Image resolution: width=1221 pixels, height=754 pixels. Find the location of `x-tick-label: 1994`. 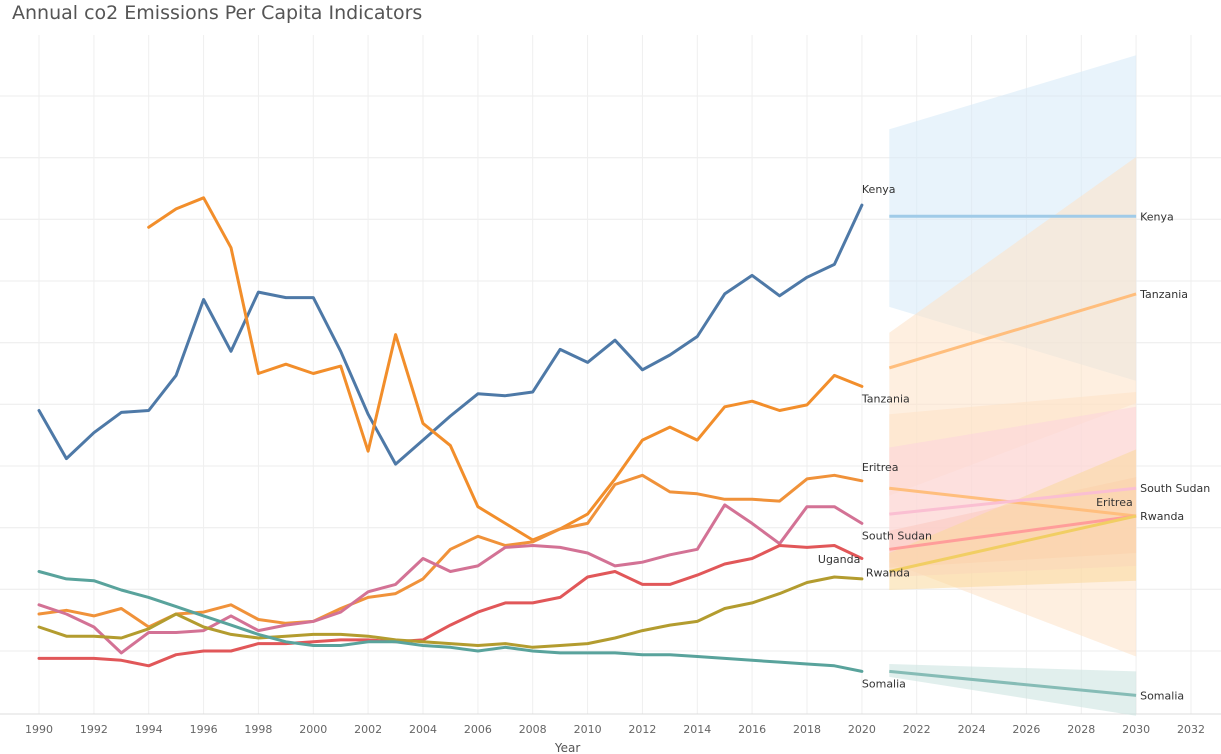

x-tick-label: 1994 is located at coordinates (149, 729).